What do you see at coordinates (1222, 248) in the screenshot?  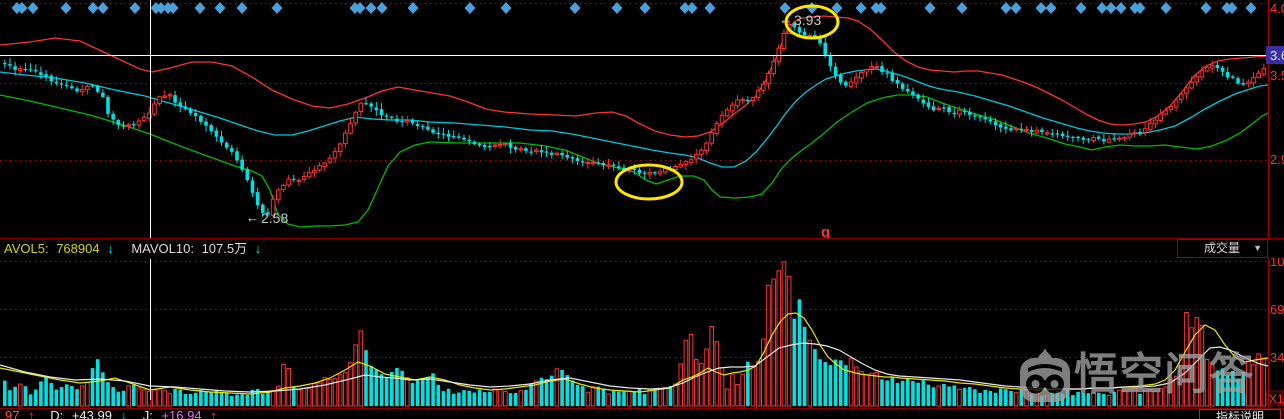 I see `volume-indicator-selector: 成交量 ▼` at bounding box center [1222, 248].